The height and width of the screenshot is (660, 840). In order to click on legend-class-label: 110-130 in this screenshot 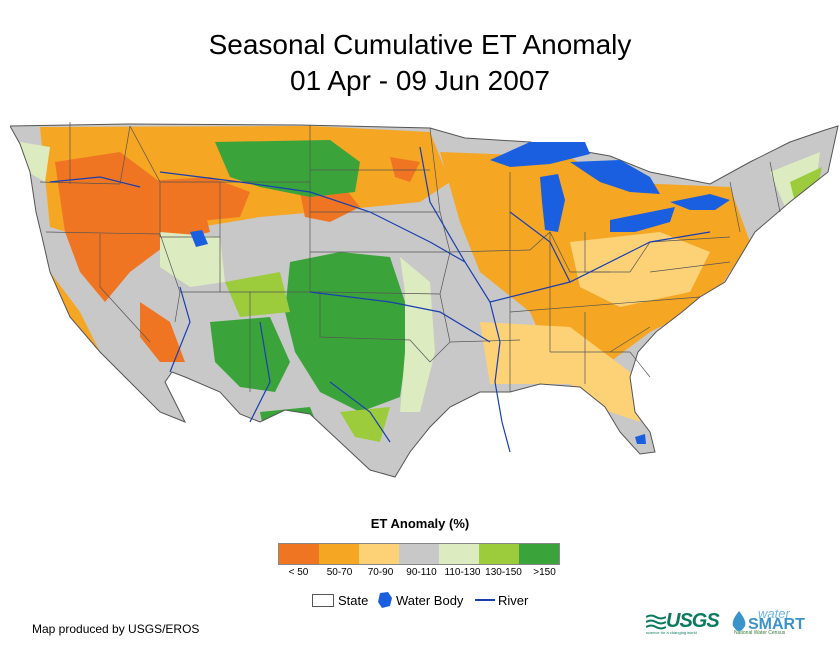, I will do `click(462, 572)`.